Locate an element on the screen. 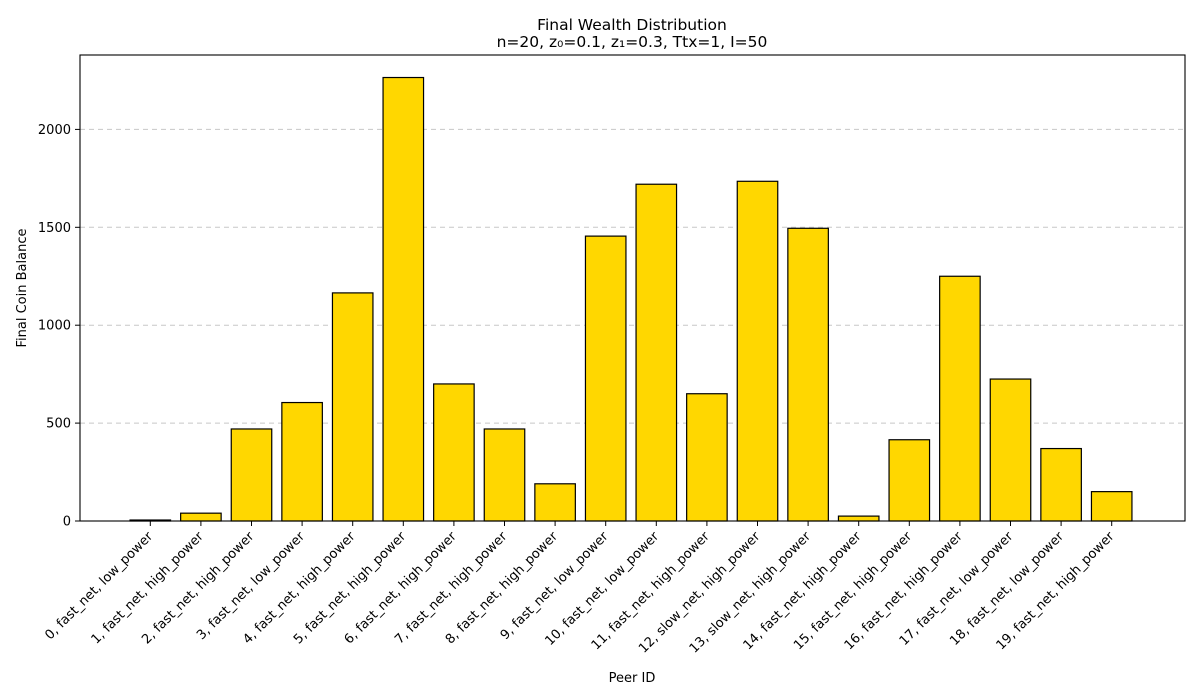 This screenshot has width=1200, height=700. y-tick-label: 0 is located at coordinates (67, 522).